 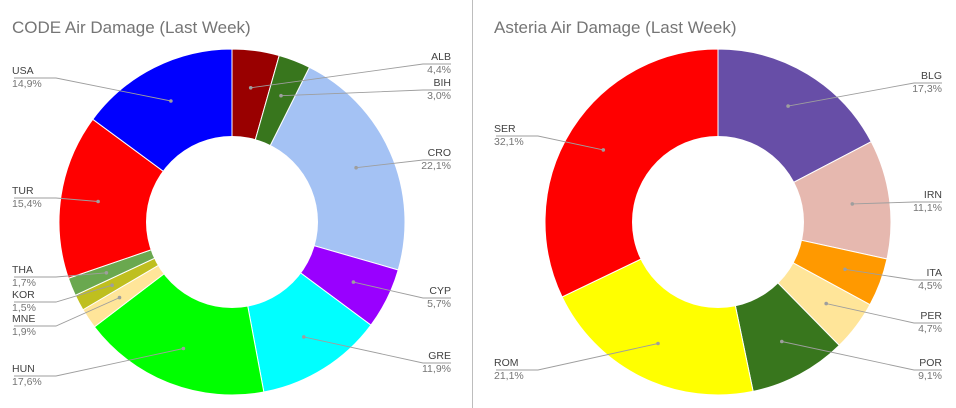 What do you see at coordinates (658, 343) in the screenshot?
I see `leader-dot-rom` at bounding box center [658, 343].